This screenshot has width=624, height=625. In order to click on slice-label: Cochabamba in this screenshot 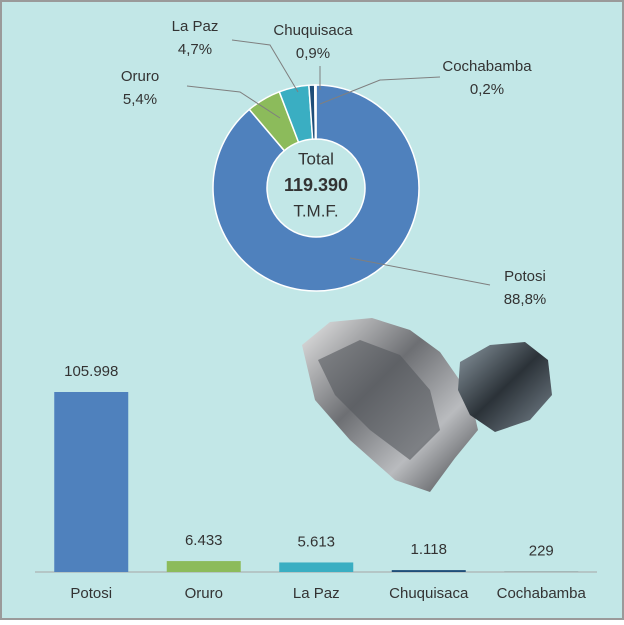, I will do `click(487, 66)`.